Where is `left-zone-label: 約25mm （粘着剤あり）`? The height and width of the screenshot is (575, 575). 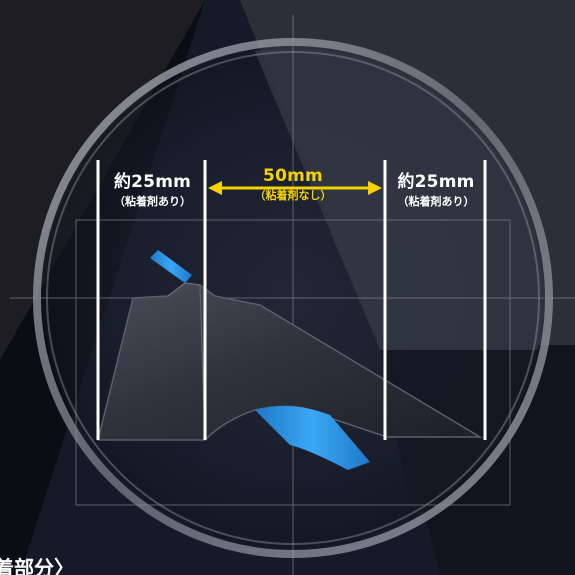
left-zone-label: 約25mm （粘着剤あり） is located at coordinates (152, 191).